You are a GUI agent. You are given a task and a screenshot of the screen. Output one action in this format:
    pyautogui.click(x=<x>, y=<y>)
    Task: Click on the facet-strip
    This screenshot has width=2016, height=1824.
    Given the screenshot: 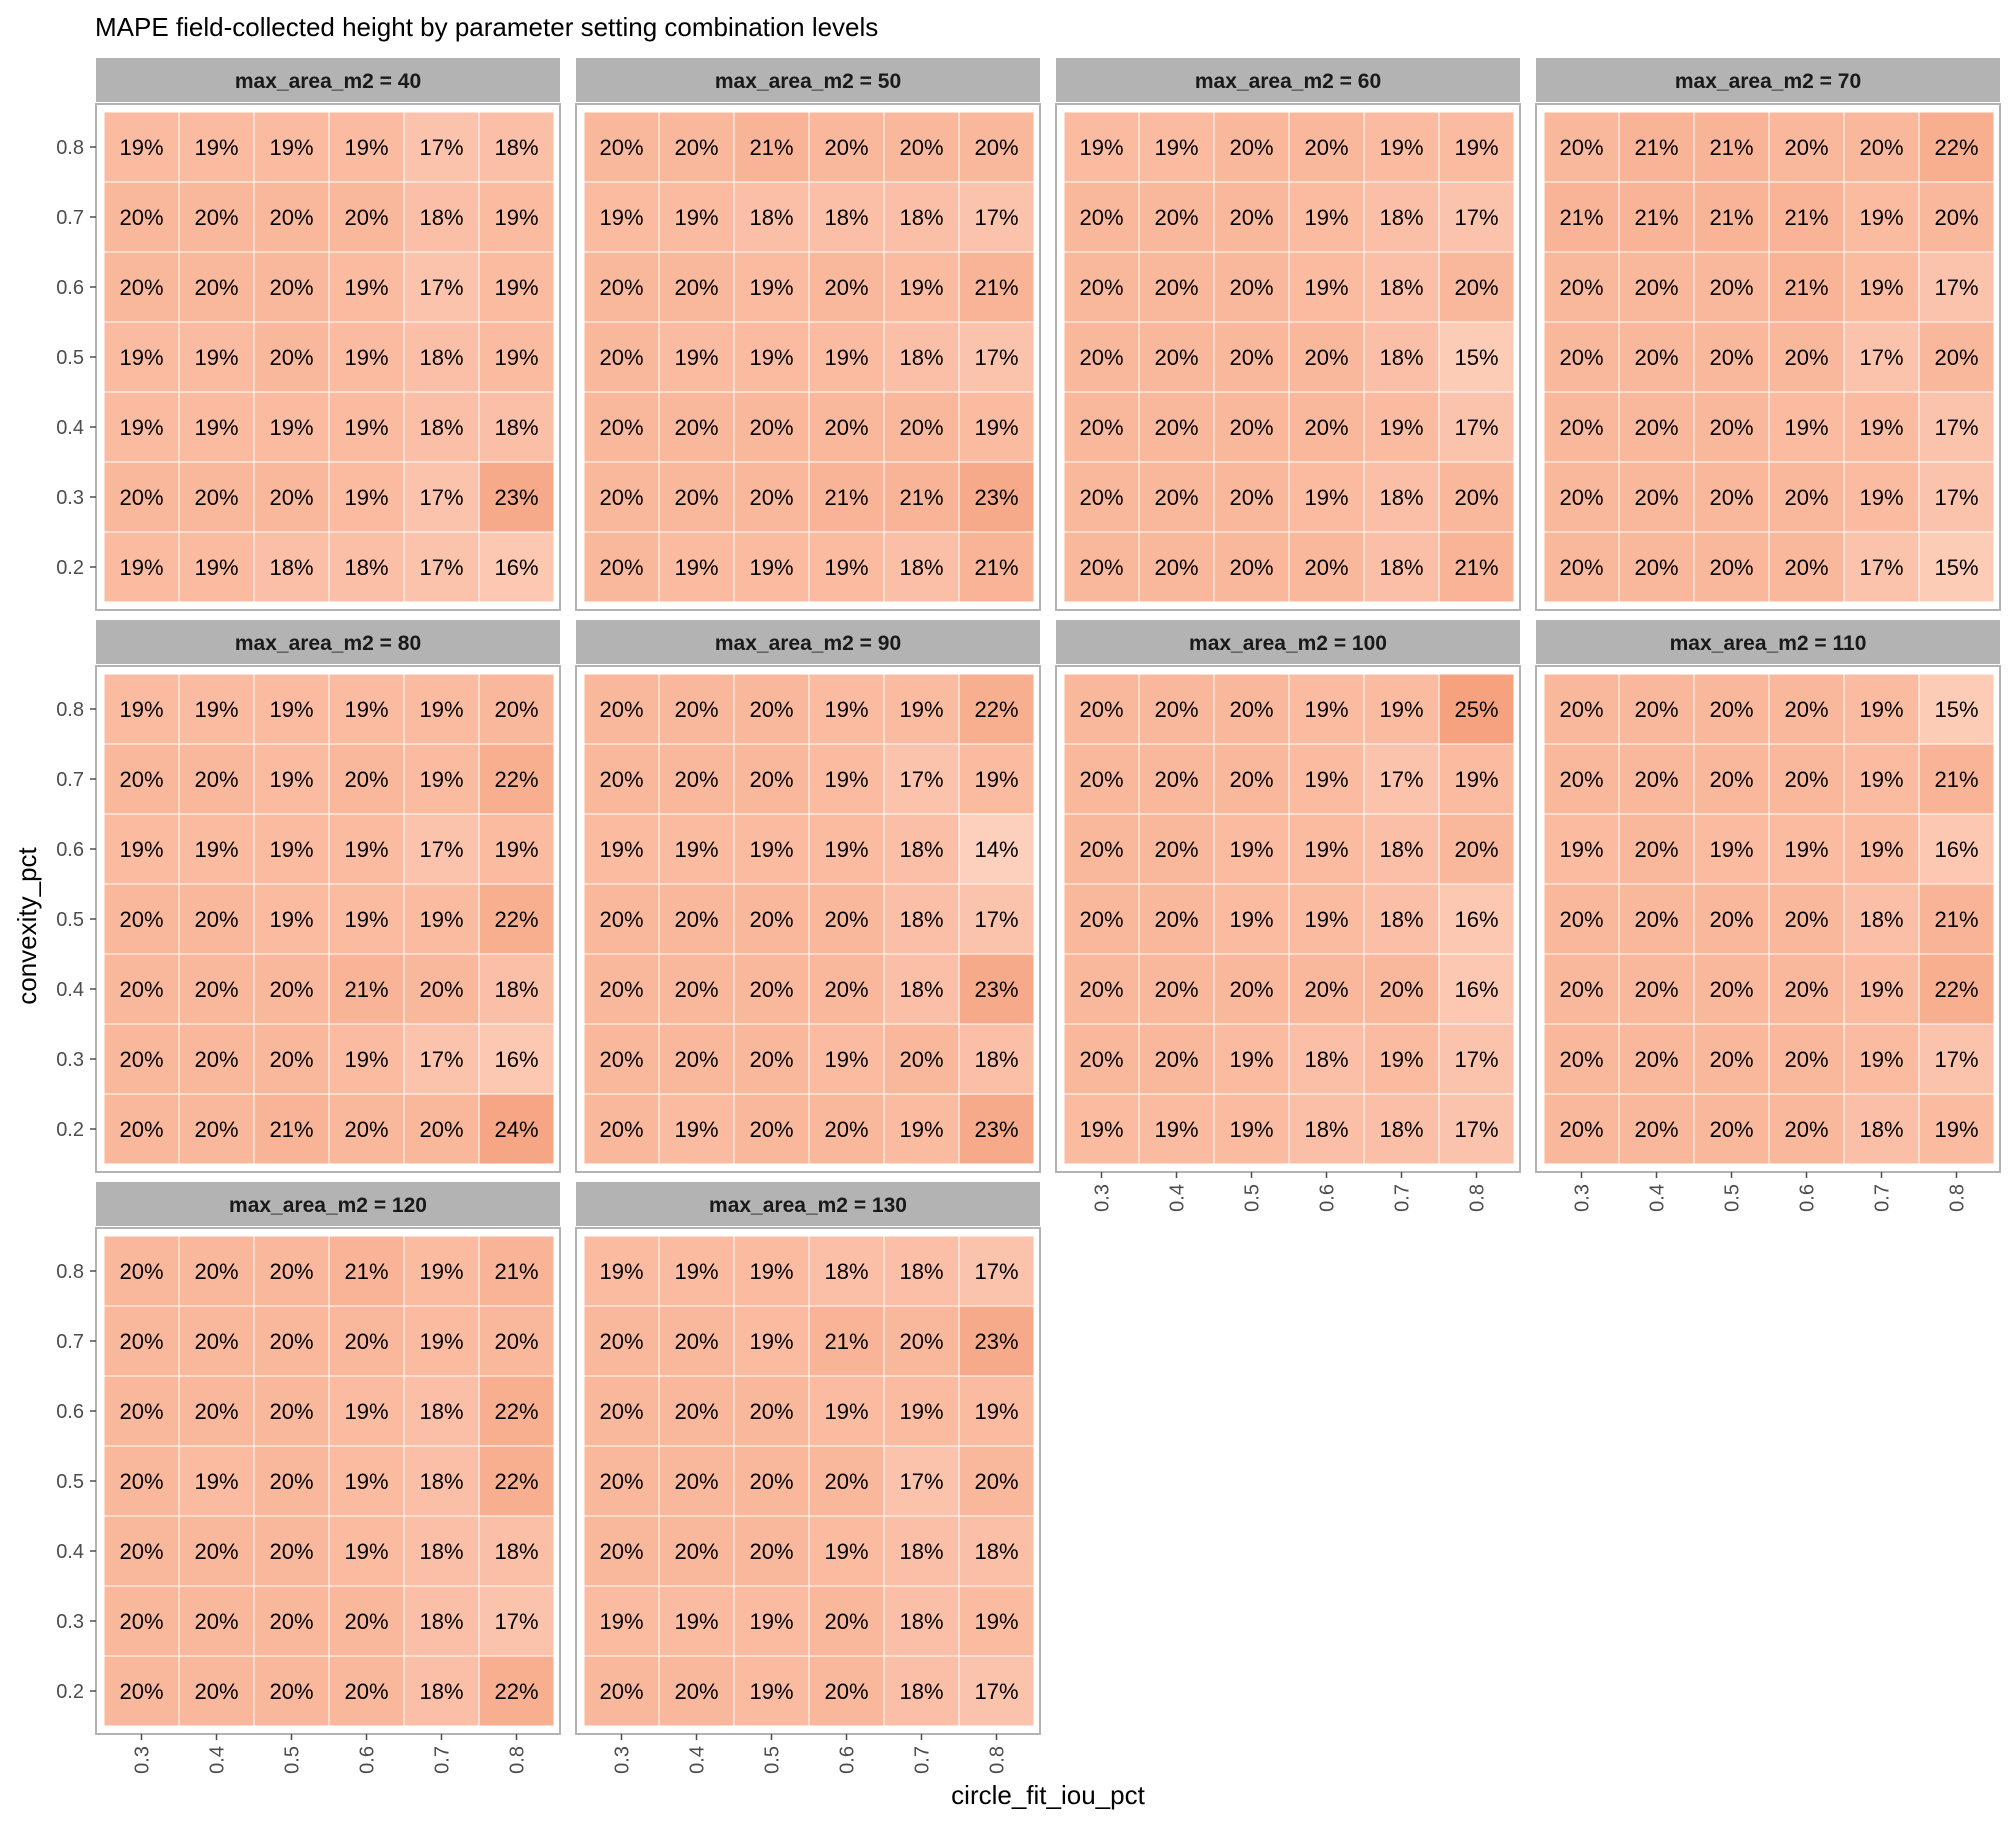 What is the action you would take?
    pyautogui.click(x=808, y=1204)
    